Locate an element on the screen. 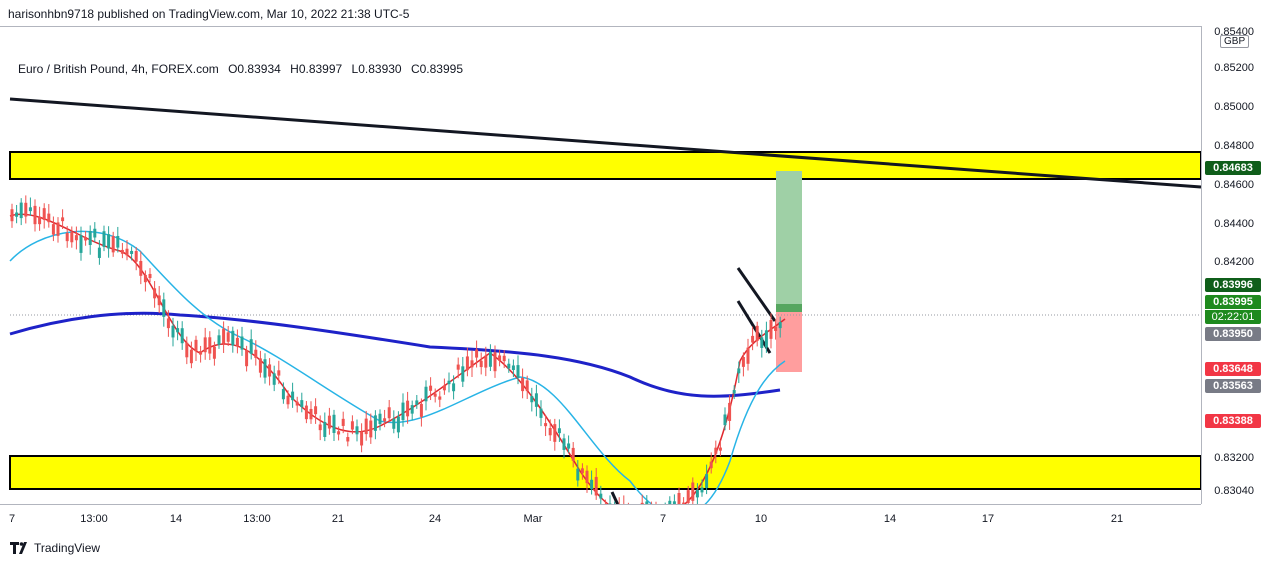  time-label: 17 is located at coordinates (988, 519).